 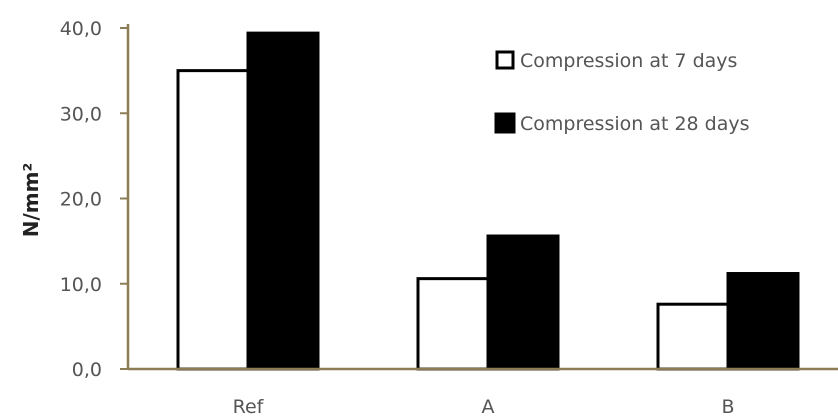 What do you see at coordinates (31, 200) in the screenshot?
I see `y-axis-title: N/mm²` at bounding box center [31, 200].